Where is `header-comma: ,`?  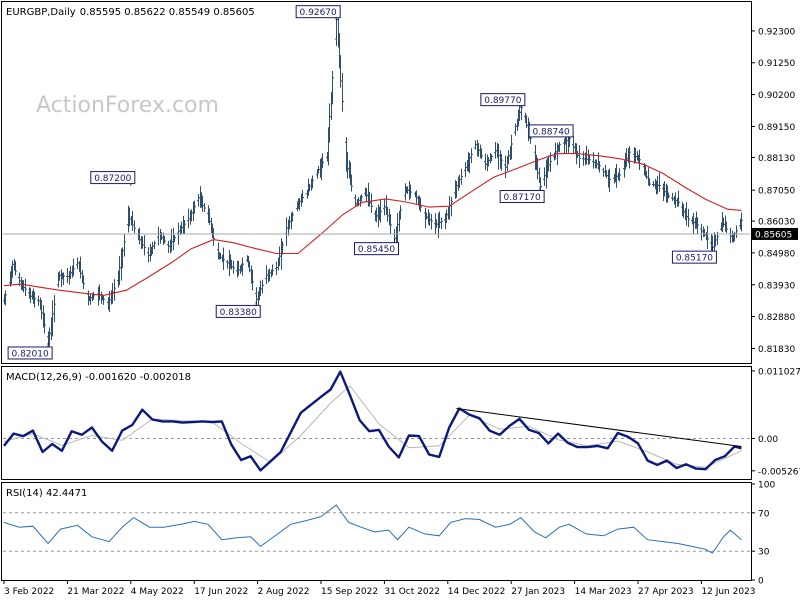
header-comma: , is located at coordinates (48, 12).